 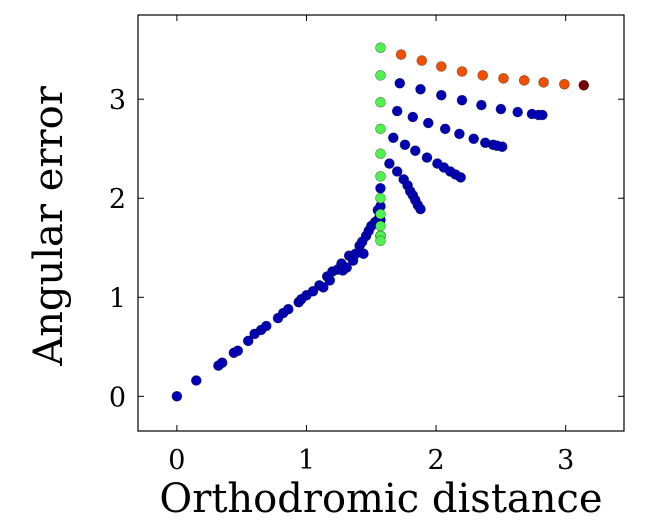 I want to click on x-tick-label: 2, so click(x=435, y=460).